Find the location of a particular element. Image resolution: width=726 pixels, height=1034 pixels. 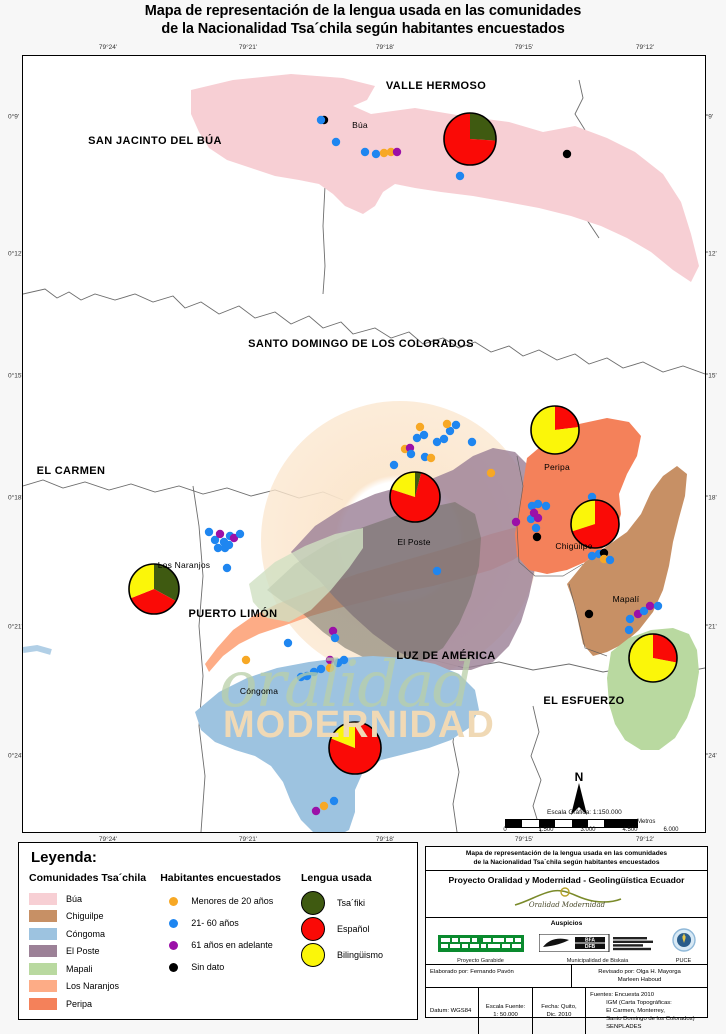

legend-item-community: Chiguilpe is located at coordinates (92, 917).